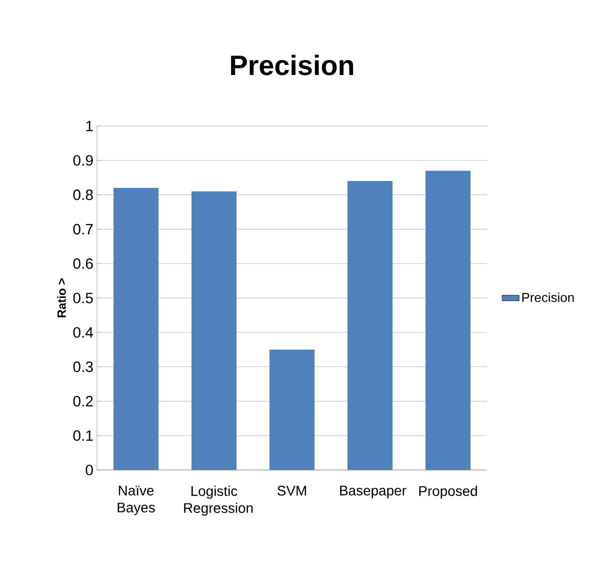 This screenshot has height=582, width=593. I want to click on x-tick-label: SVM, so click(292, 491).